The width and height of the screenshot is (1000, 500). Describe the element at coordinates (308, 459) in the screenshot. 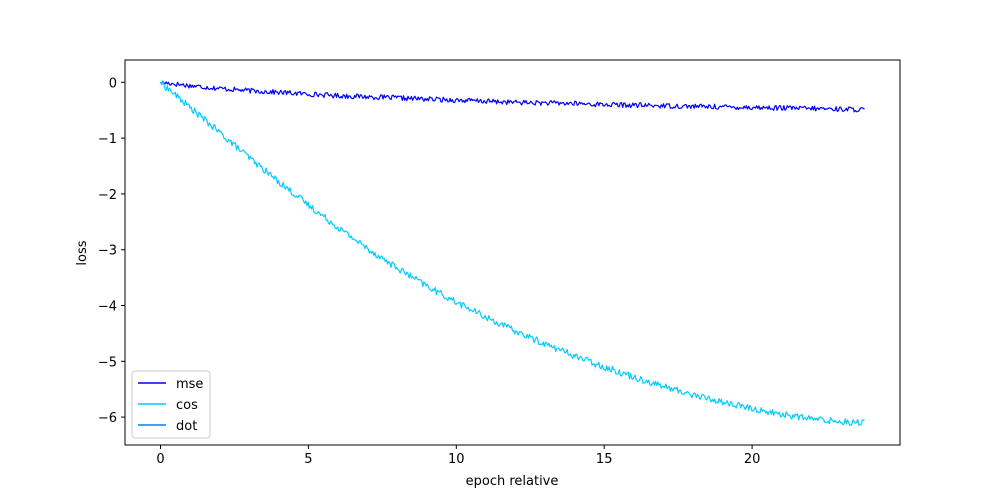

I see `x-tick-label: 5` at that location.